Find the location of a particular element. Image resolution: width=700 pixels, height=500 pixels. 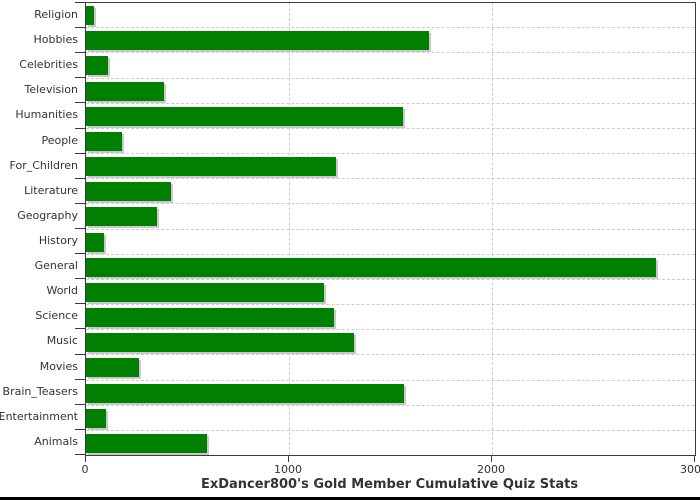

category-label: Television is located at coordinates (51, 90).